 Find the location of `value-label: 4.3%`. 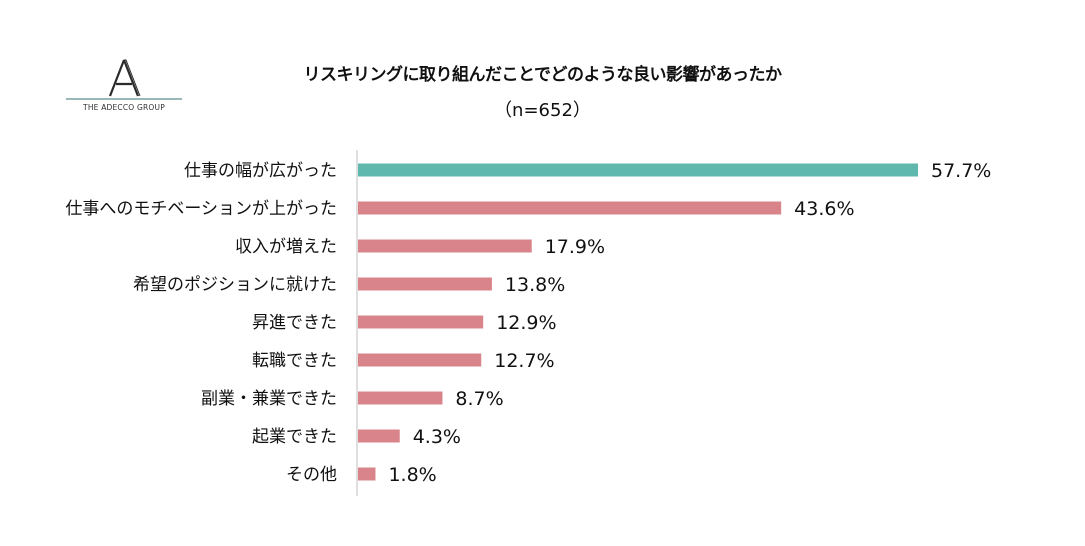

value-label: 4.3% is located at coordinates (437, 437).